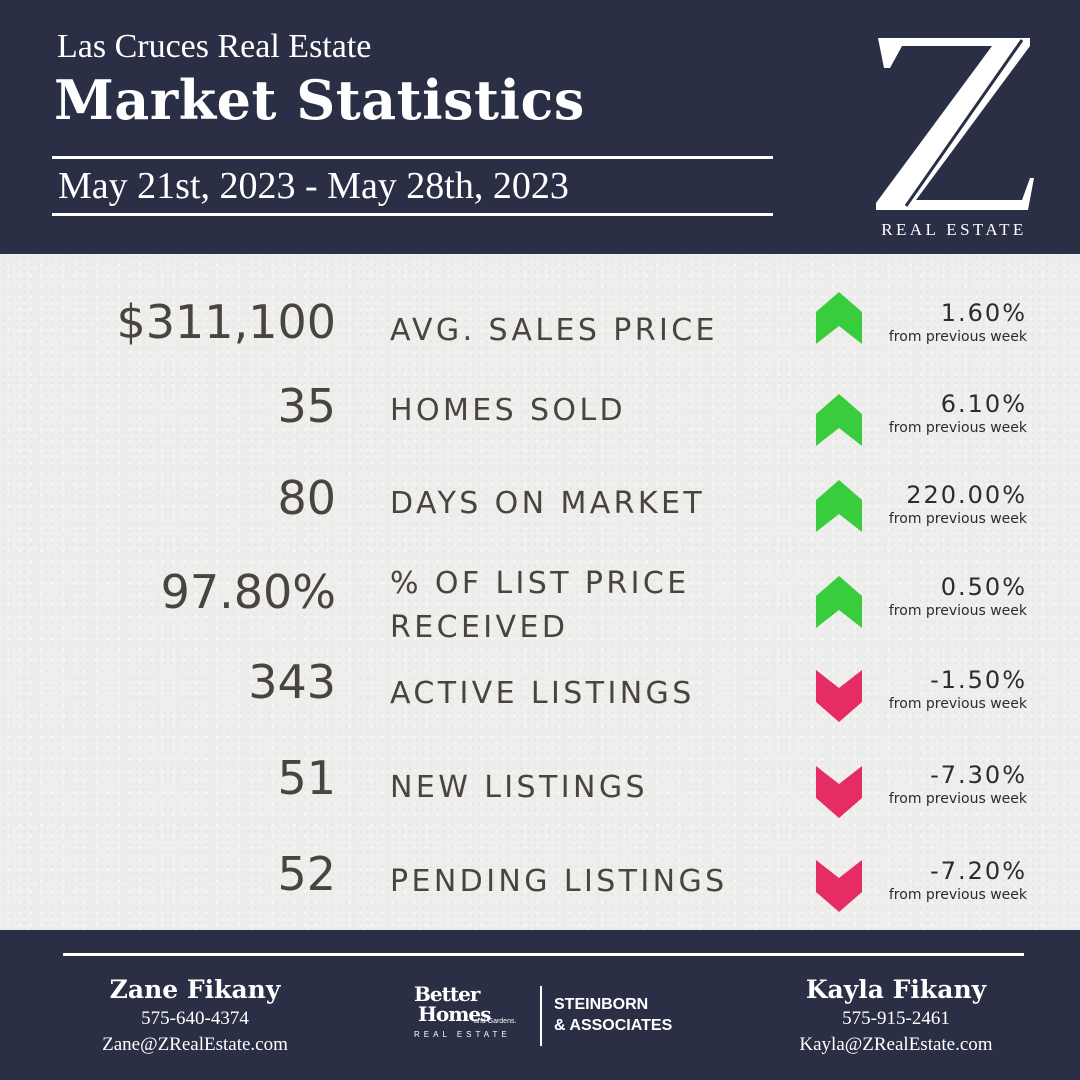 This screenshot has width=1080, height=1080. What do you see at coordinates (412, 214) in the screenshot?
I see `divider-bottom` at bounding box center [412, 214].